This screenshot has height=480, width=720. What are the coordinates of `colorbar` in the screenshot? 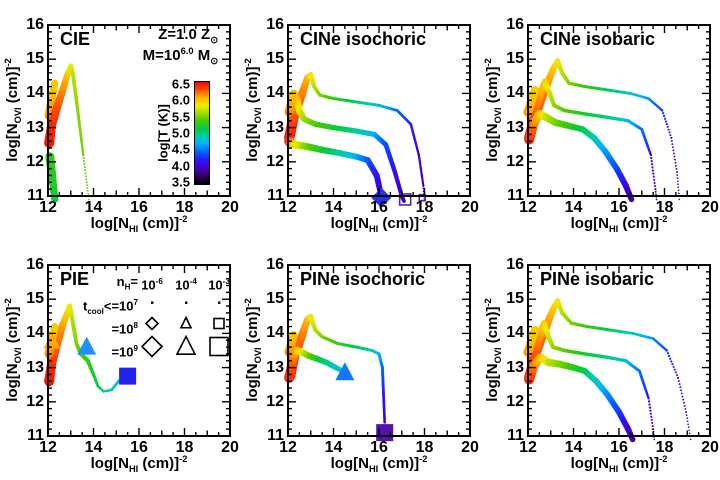 It's located at (202, 133).